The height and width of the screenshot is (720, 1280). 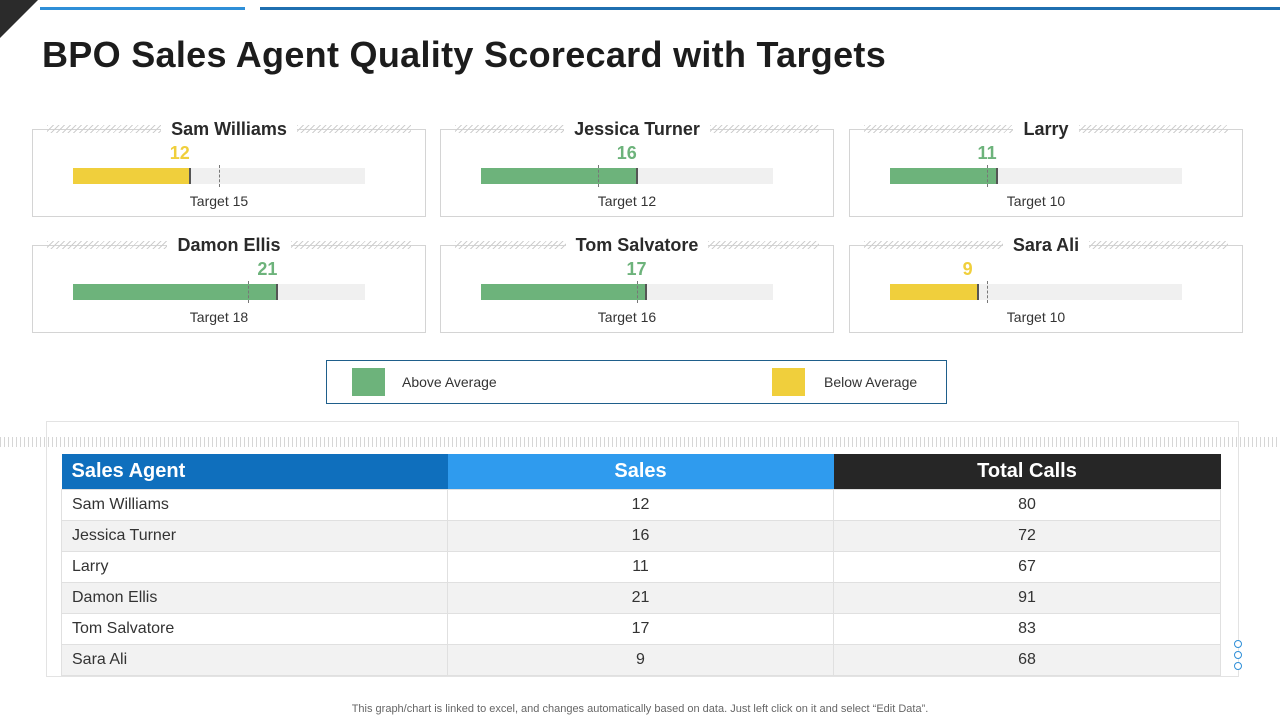 I want to click on card-header: Sara Ali, so click(x=1046, y=245).